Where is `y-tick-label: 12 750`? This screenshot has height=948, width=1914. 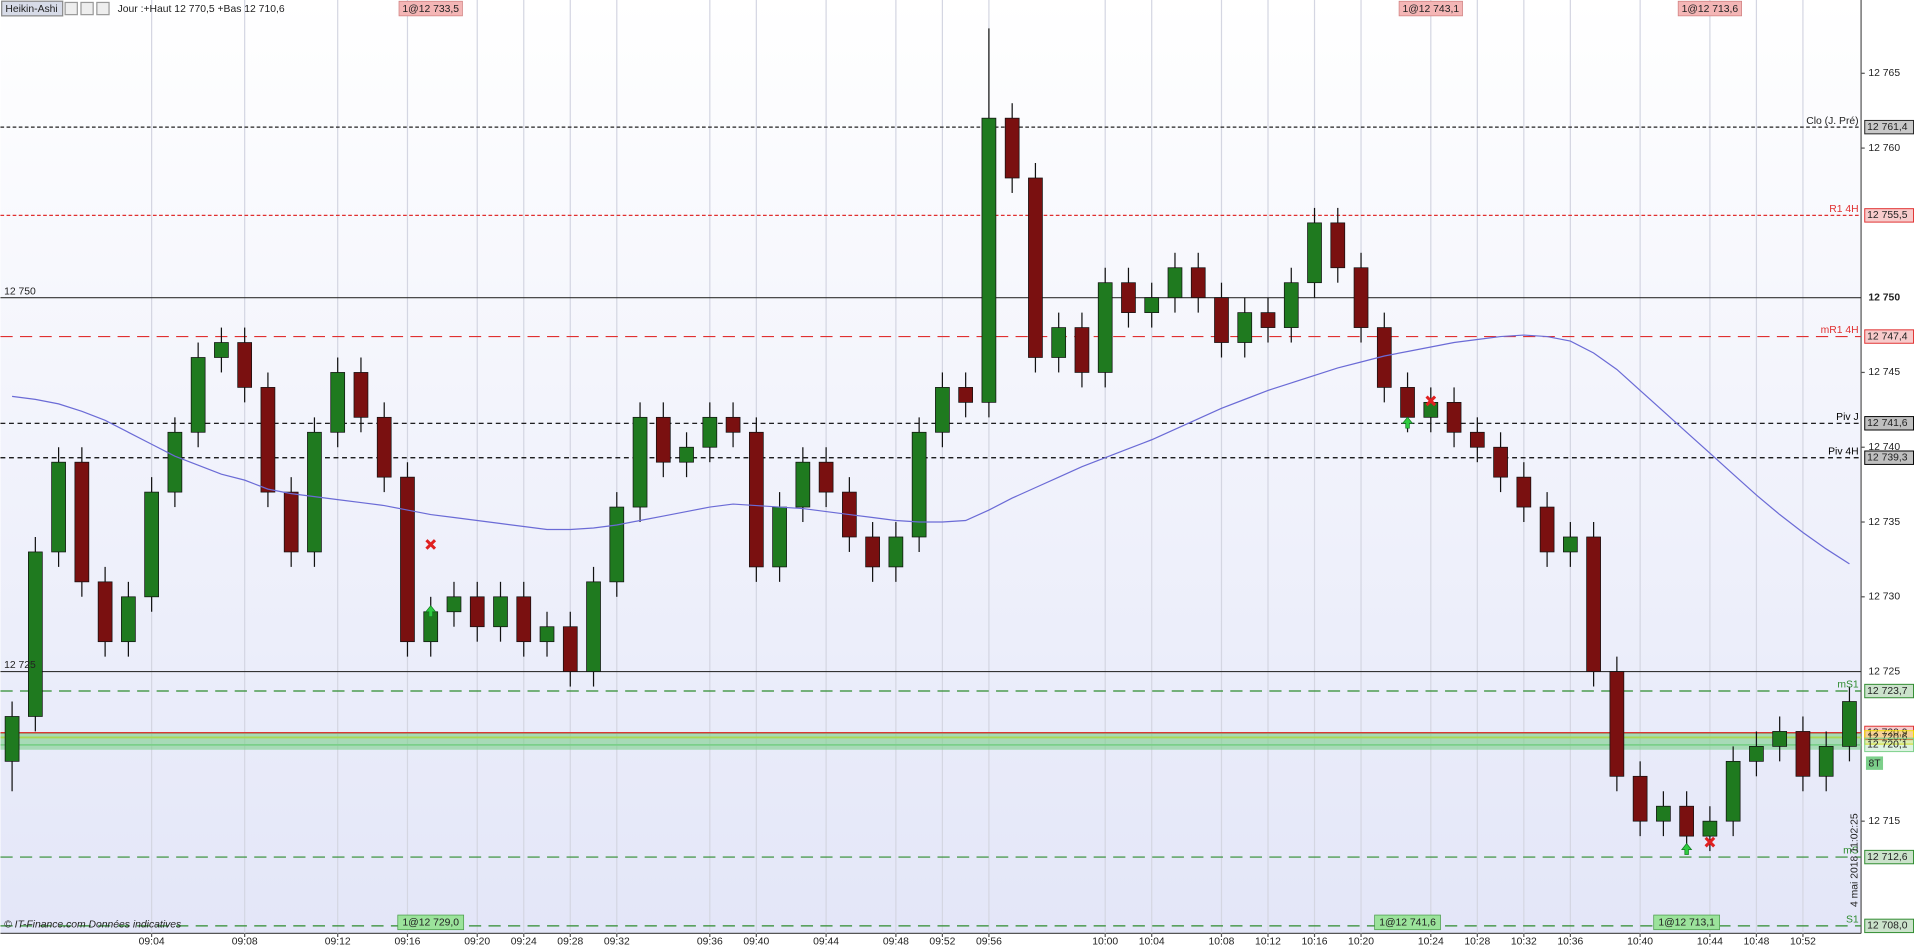 y-tick-label: 12 750 is located at coordinates (1884, 297).